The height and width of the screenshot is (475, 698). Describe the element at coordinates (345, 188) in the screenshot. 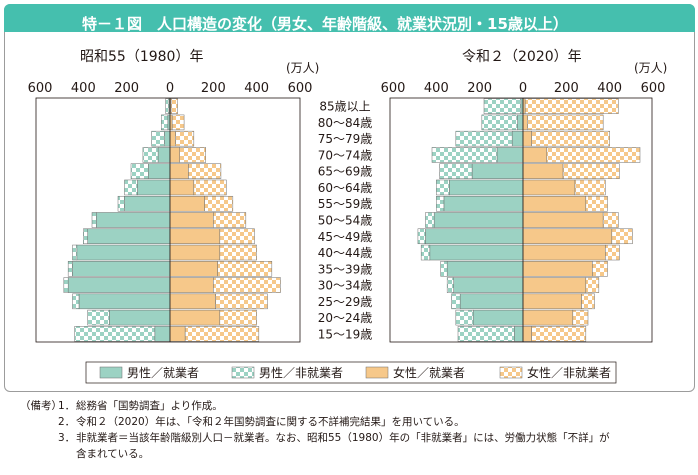

I see `age-label: 60～64歳` at that location.